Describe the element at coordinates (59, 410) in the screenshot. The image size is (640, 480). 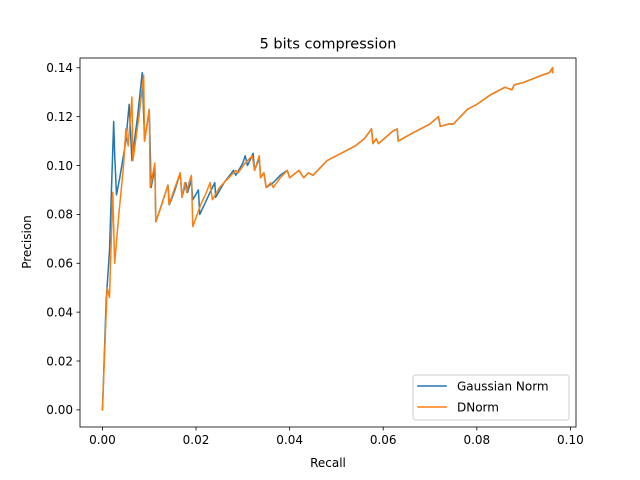
I see `y-tick-label: 0.00` at that location.